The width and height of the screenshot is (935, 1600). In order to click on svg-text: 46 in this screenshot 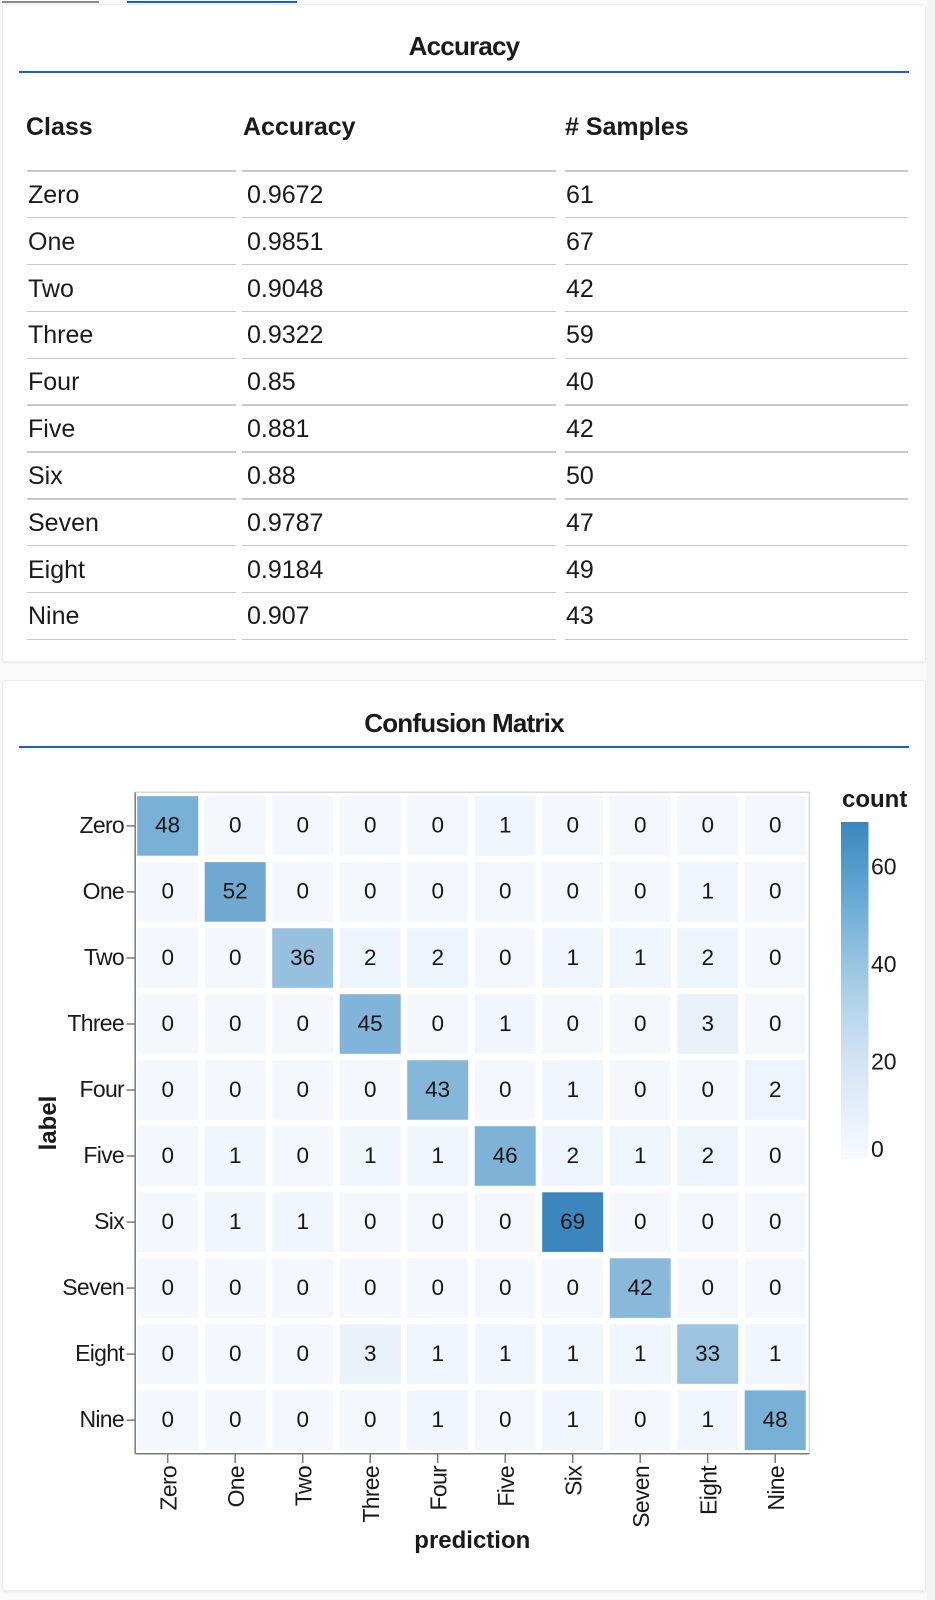, I will do `click(505, 1155)`.